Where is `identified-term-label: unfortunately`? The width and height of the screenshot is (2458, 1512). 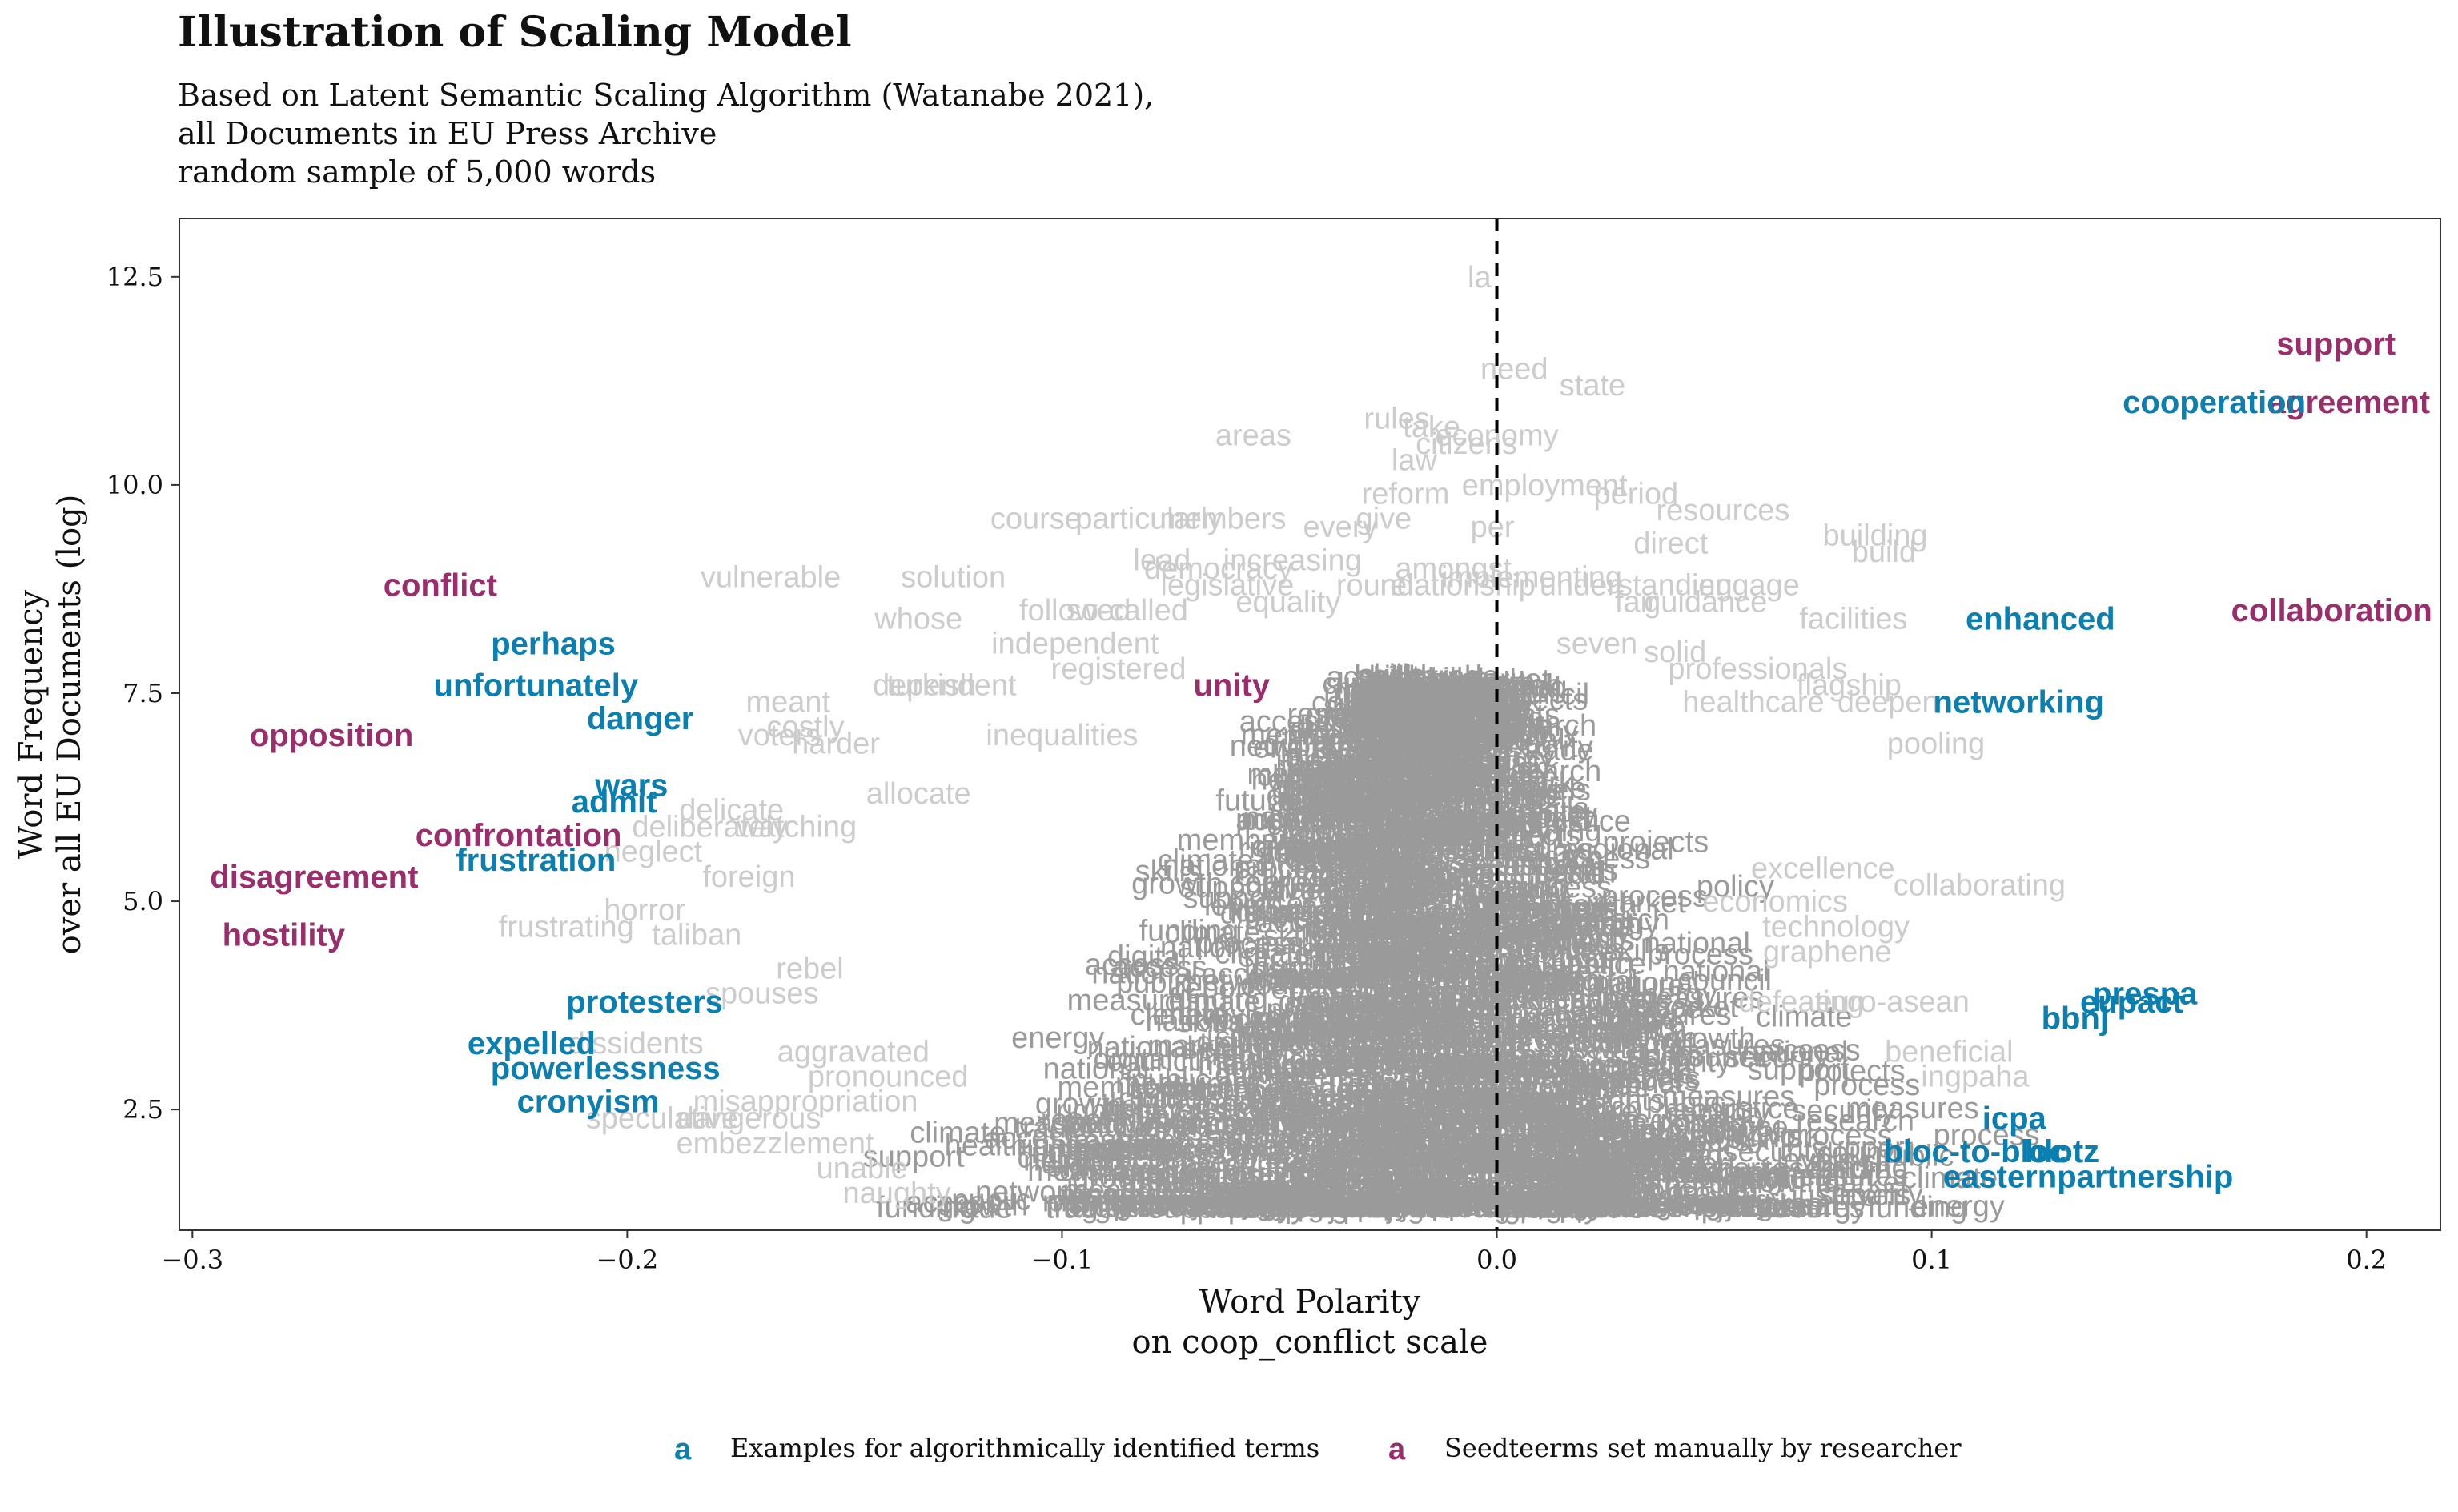
identified-term-label: unfortunately is located at coordinates (536, 686).